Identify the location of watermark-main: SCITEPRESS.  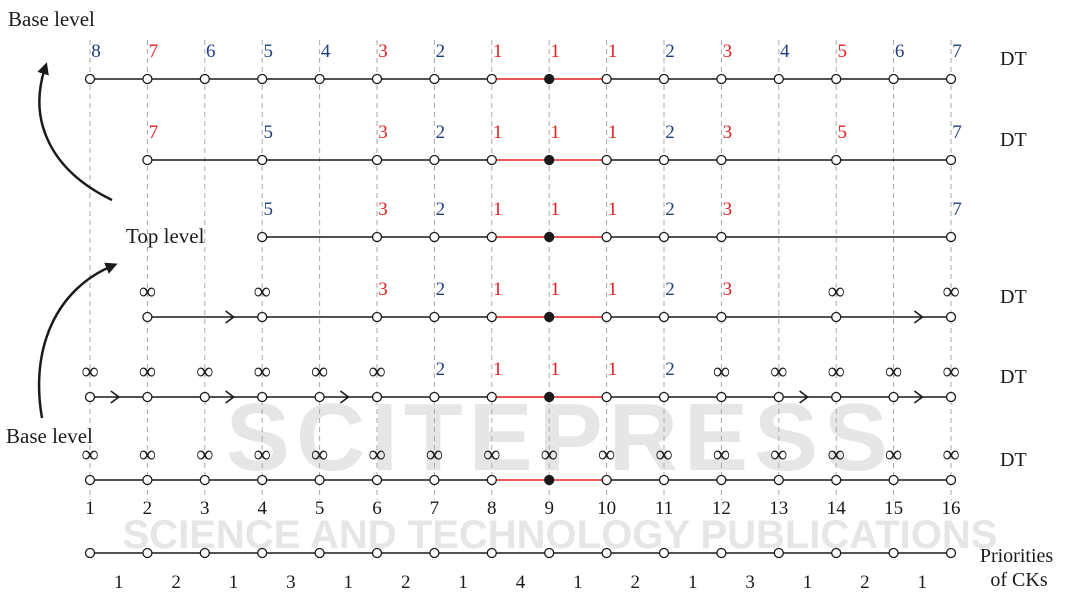
(560, 437).